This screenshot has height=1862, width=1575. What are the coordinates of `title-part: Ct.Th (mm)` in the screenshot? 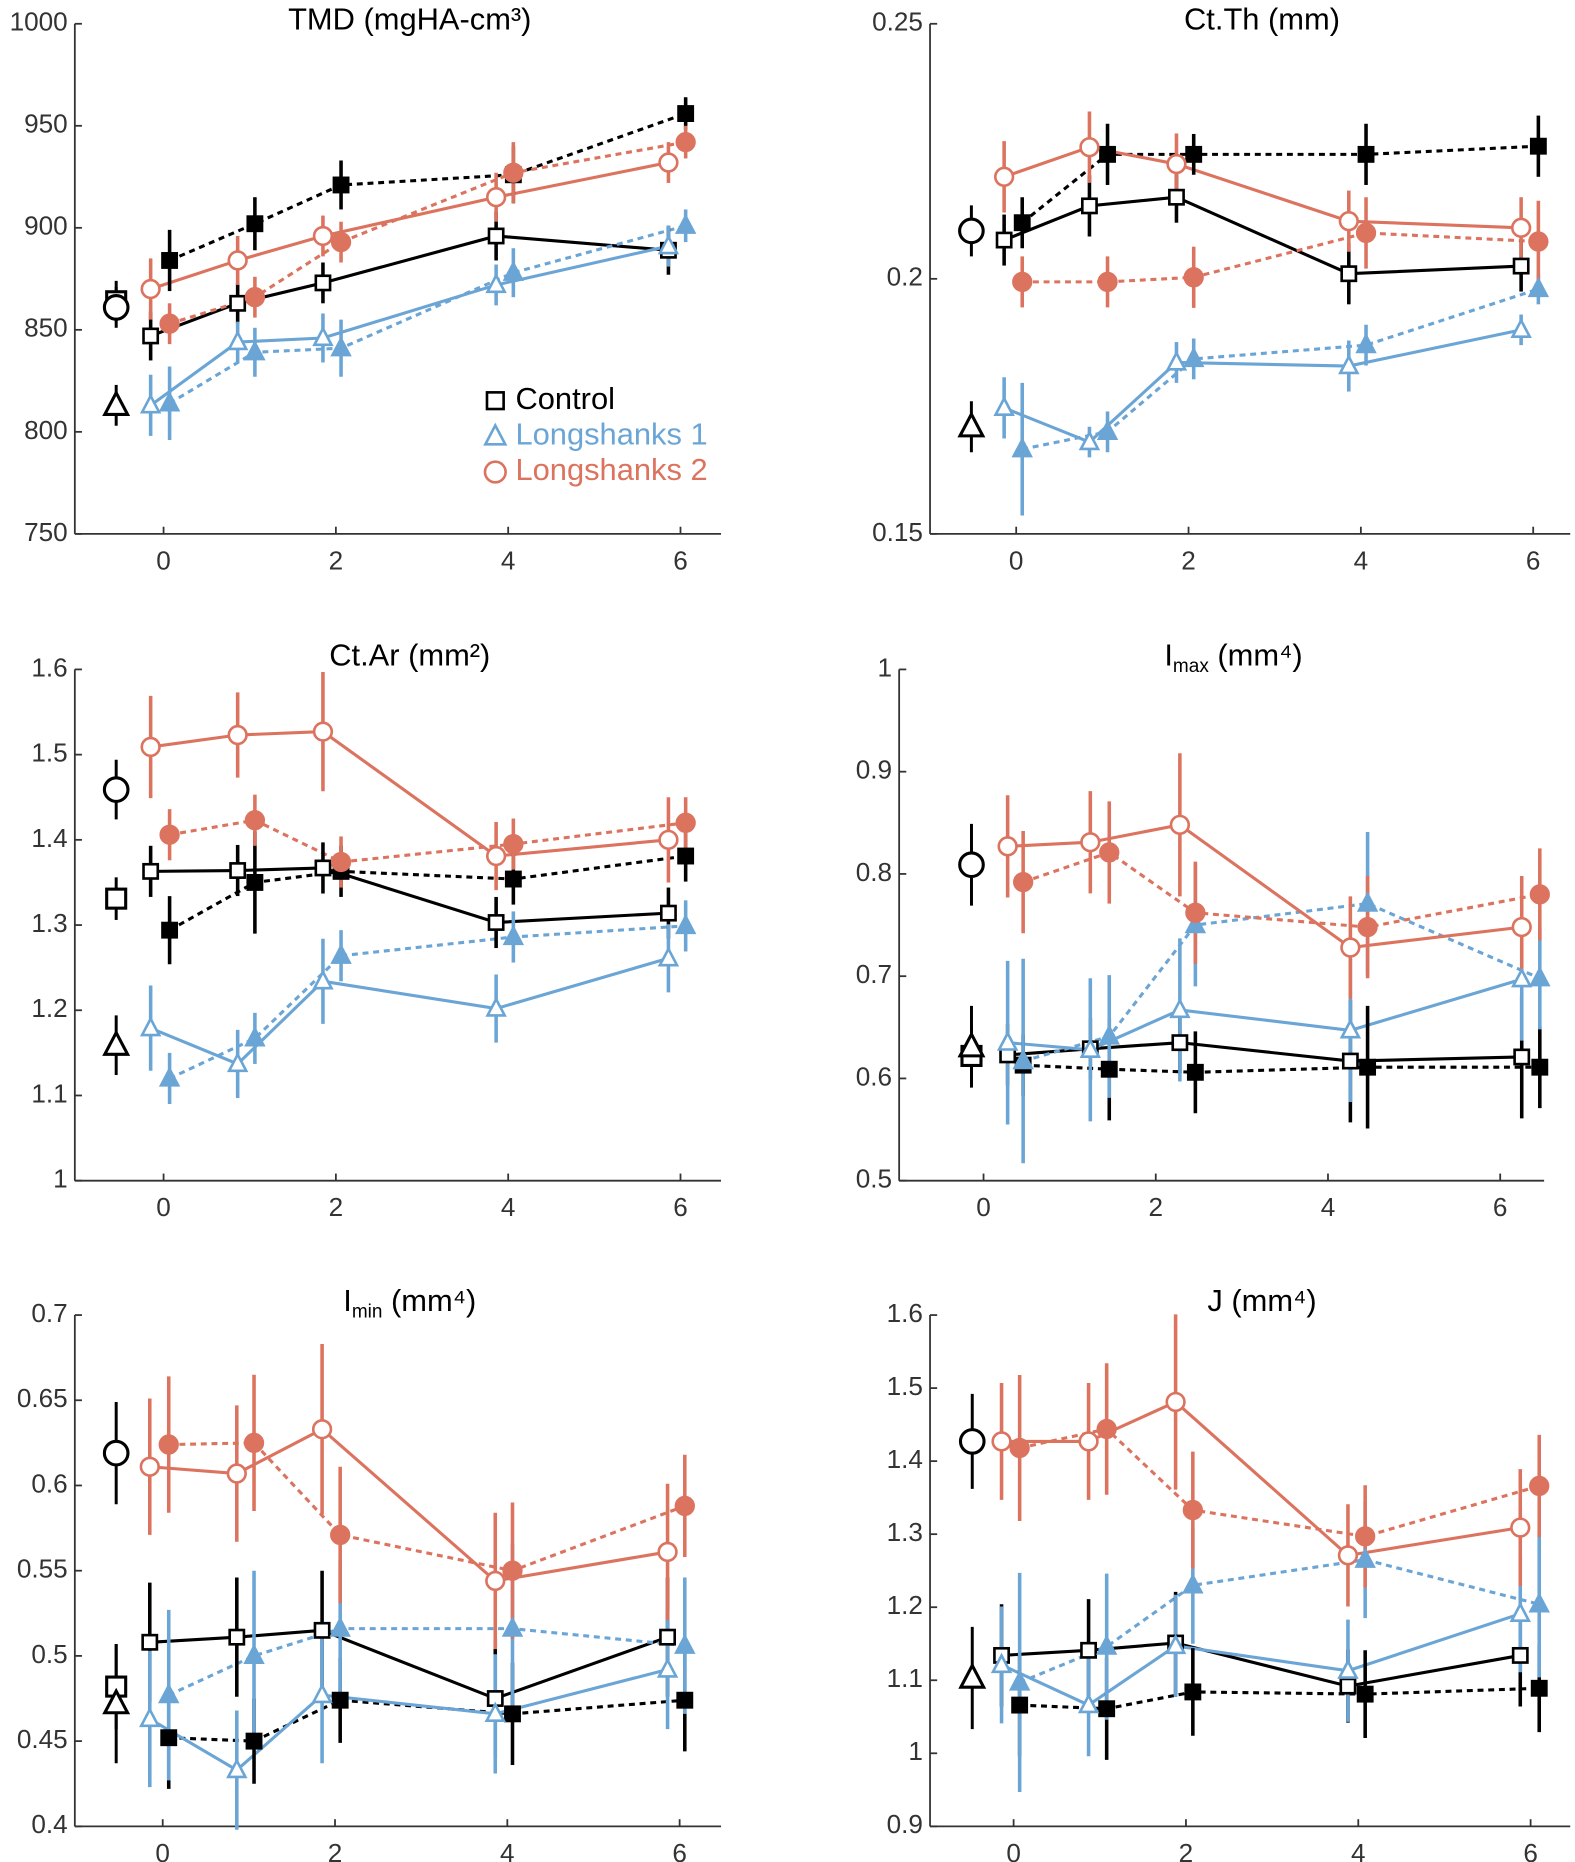 It's located at (1262, 19).